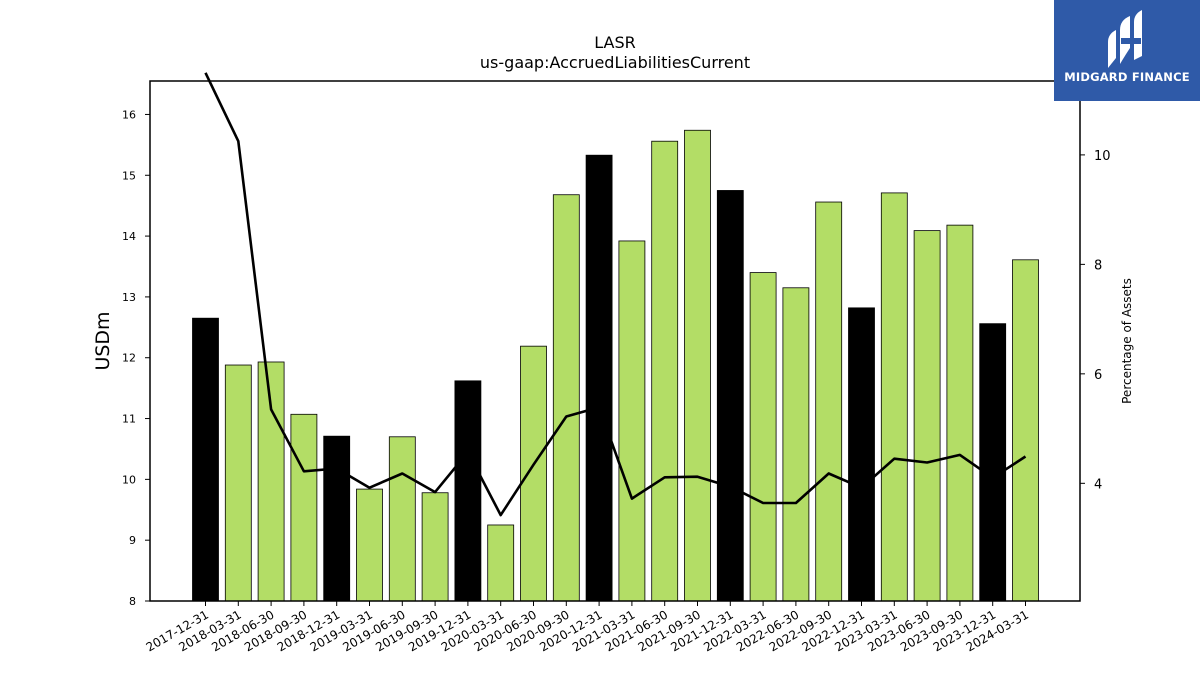 The image size is (1200, 675). I want to click on y-tick-label: 13, so click(129, 297).